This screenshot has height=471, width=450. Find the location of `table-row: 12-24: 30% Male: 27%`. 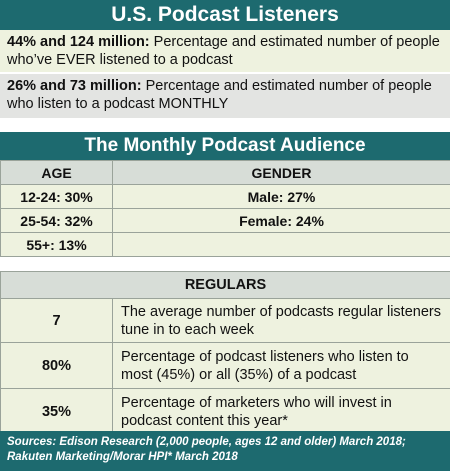

table-row: 12-24: 30% Male: 27% is located at coordinates (225, 196).